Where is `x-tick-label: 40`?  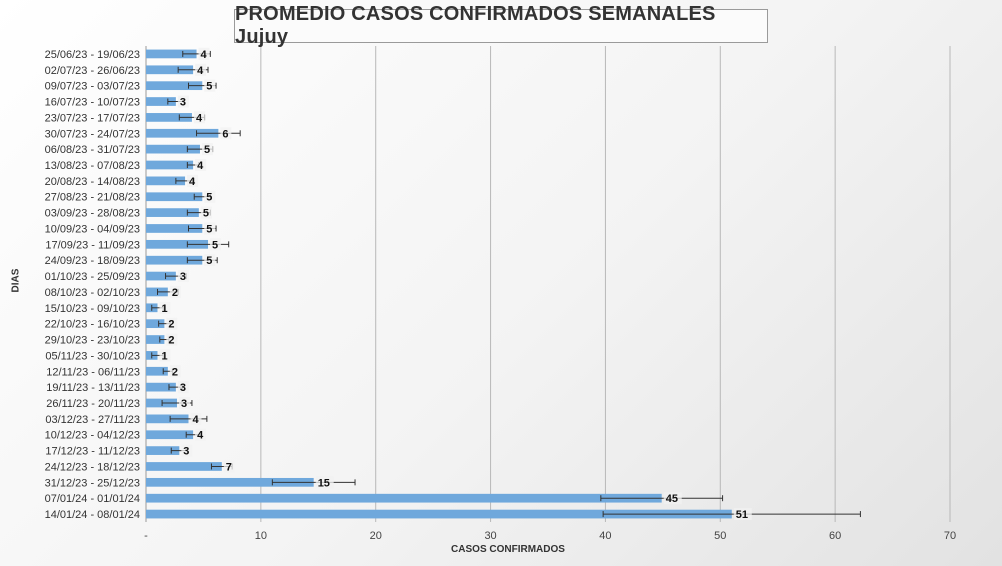
x-tick-label: 40 is located at coordinates (605, 536).